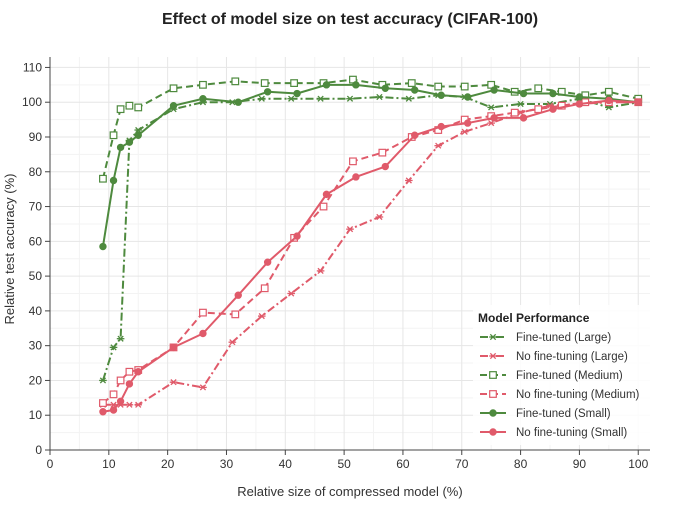 The height and width of the screenshot is (505, 700). What do you see at coordinates (36, 207) in the screenshot?
I see `y-tick-label: 70` at bounding box center [36, 207].